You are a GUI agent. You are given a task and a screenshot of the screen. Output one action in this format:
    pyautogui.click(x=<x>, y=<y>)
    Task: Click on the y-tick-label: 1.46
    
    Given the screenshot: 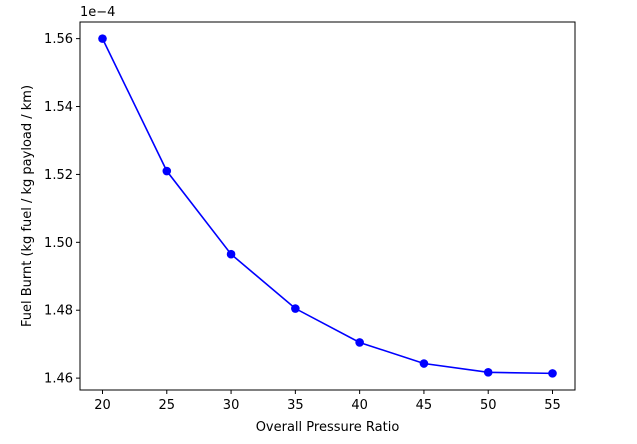 What is the action you would take?
    pyautogui.click(x=58, y=379)
    